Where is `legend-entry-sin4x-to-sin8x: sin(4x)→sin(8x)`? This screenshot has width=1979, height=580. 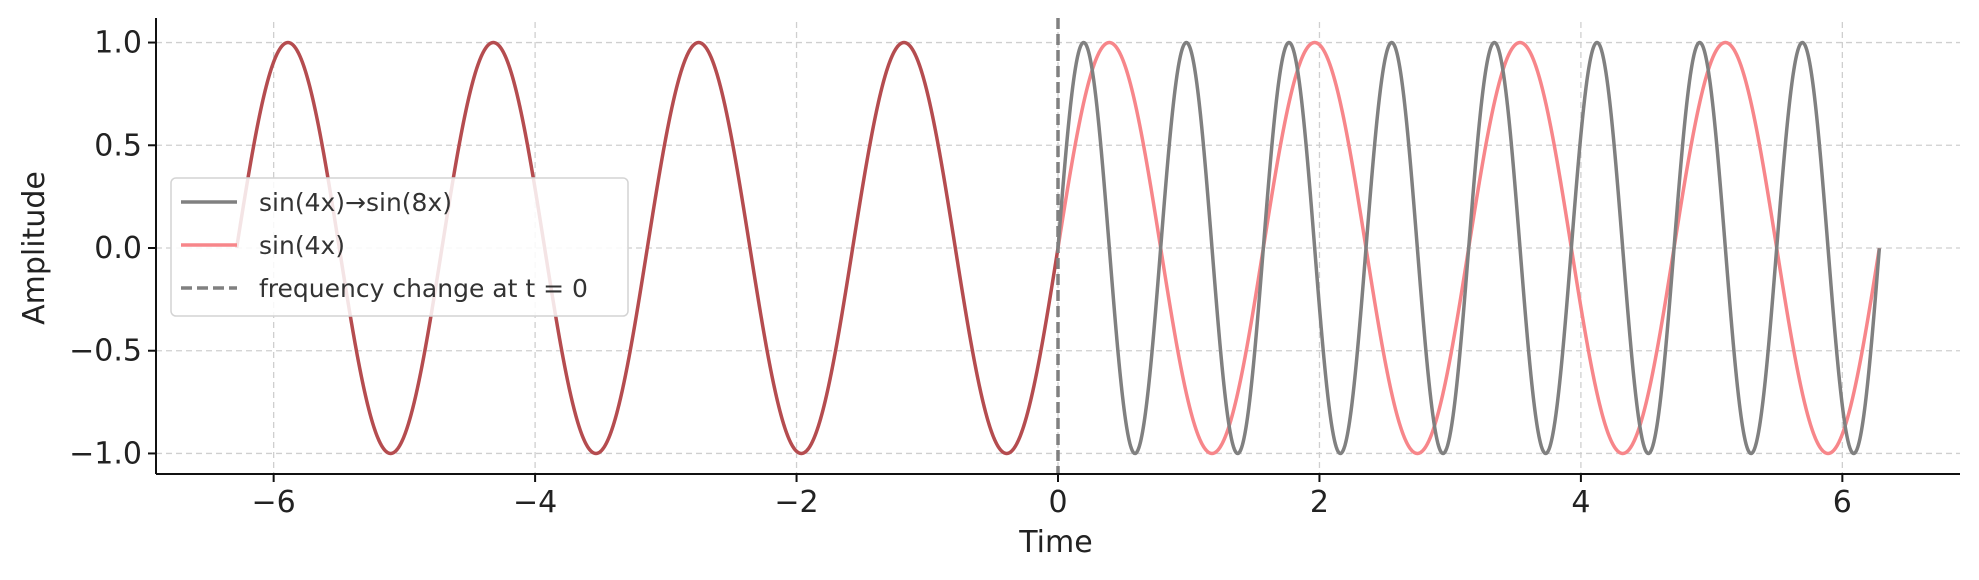
legend-entry-sin4x-to-sin8x: sin(4x)→sin(8x) is located at coordinates (316, 202).